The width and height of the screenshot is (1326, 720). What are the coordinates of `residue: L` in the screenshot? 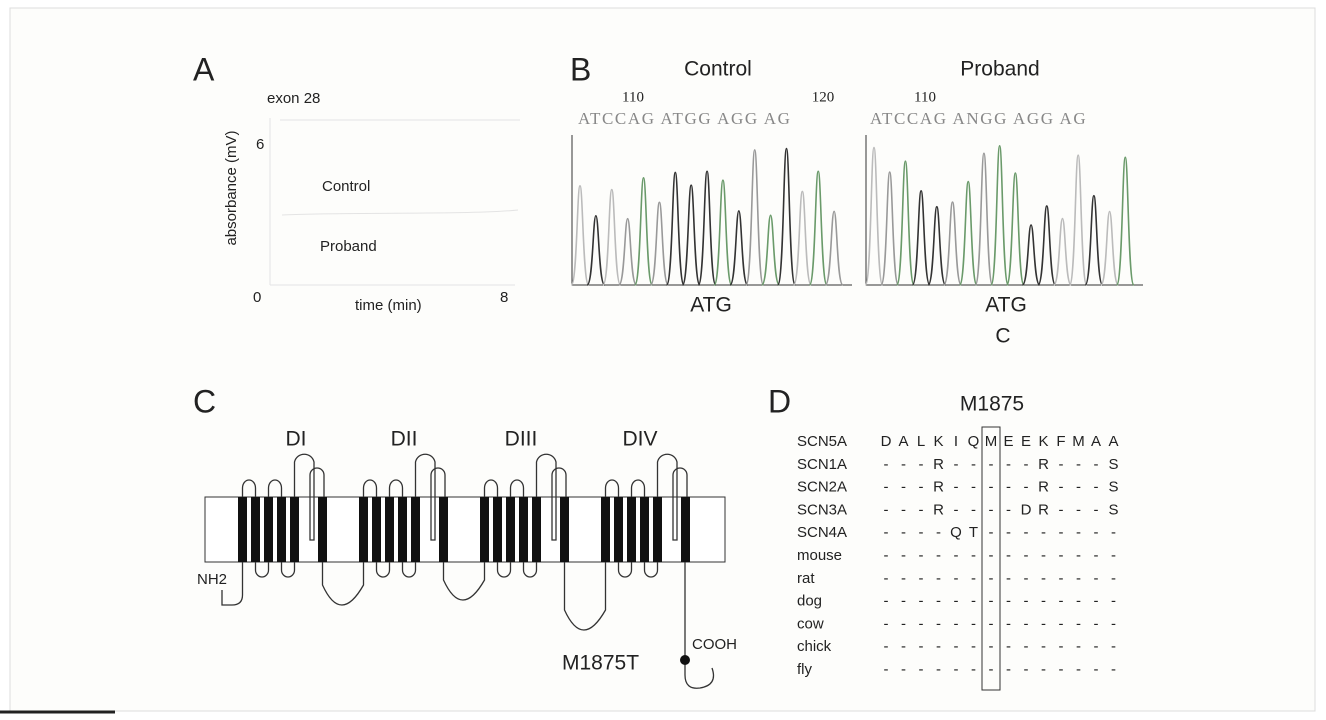 It's located at (921, 441).